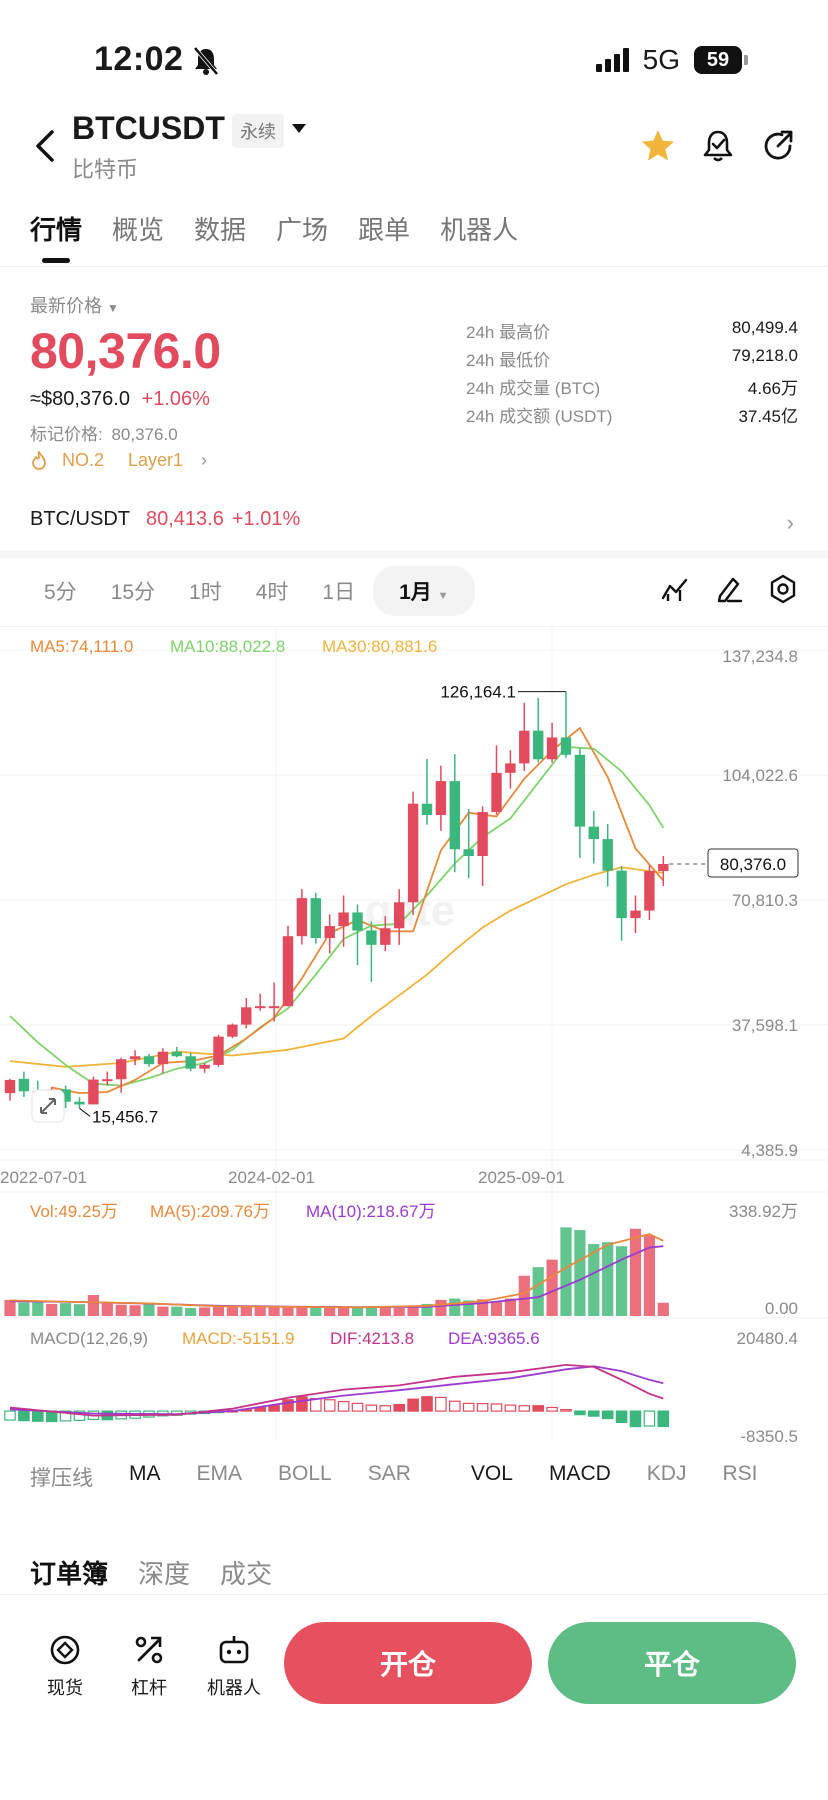  I want to click on status-time: 12:02, so click(139, 59).